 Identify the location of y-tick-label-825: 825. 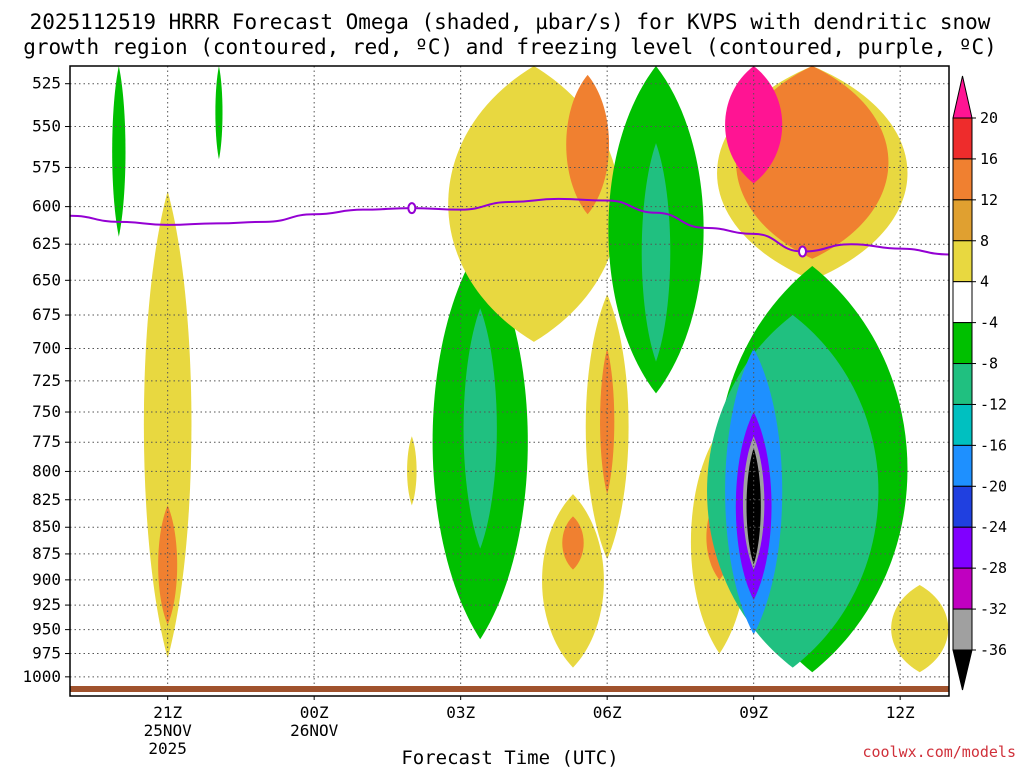
(46, 499).